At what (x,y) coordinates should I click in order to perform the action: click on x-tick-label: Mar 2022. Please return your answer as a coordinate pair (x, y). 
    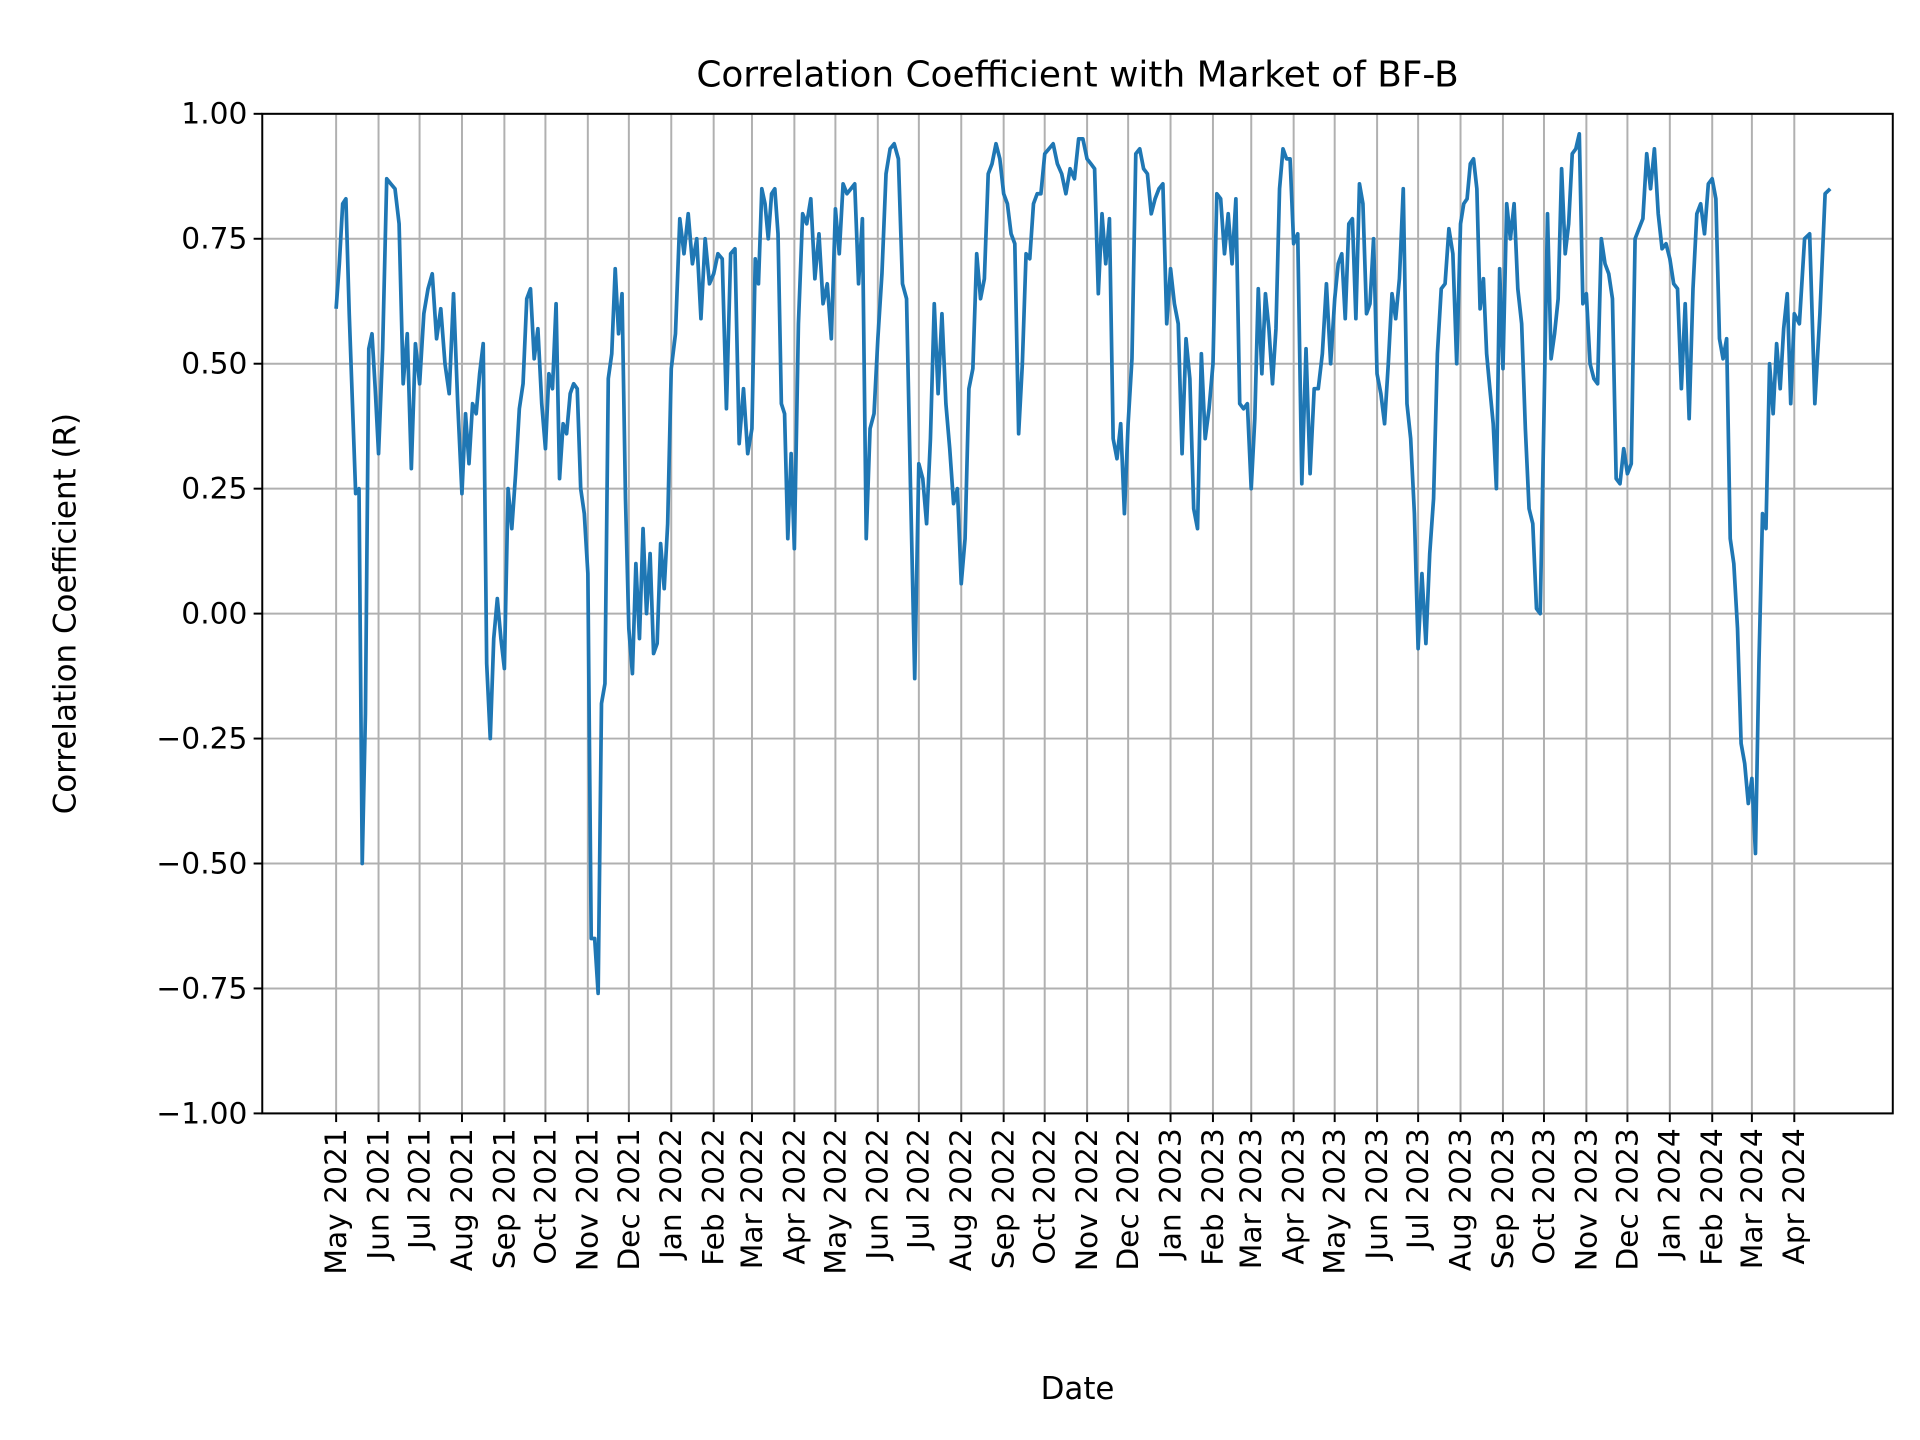
    Looking at the image, I should click on (752, 1198).